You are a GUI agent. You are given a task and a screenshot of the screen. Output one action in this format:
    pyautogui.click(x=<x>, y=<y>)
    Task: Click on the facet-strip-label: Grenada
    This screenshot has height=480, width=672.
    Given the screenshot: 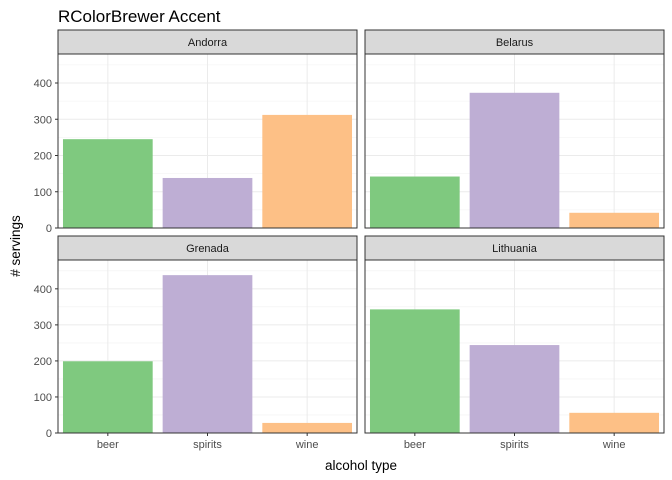 What is the action you would take?
    pyautogui.click(x=208, y=249)
    